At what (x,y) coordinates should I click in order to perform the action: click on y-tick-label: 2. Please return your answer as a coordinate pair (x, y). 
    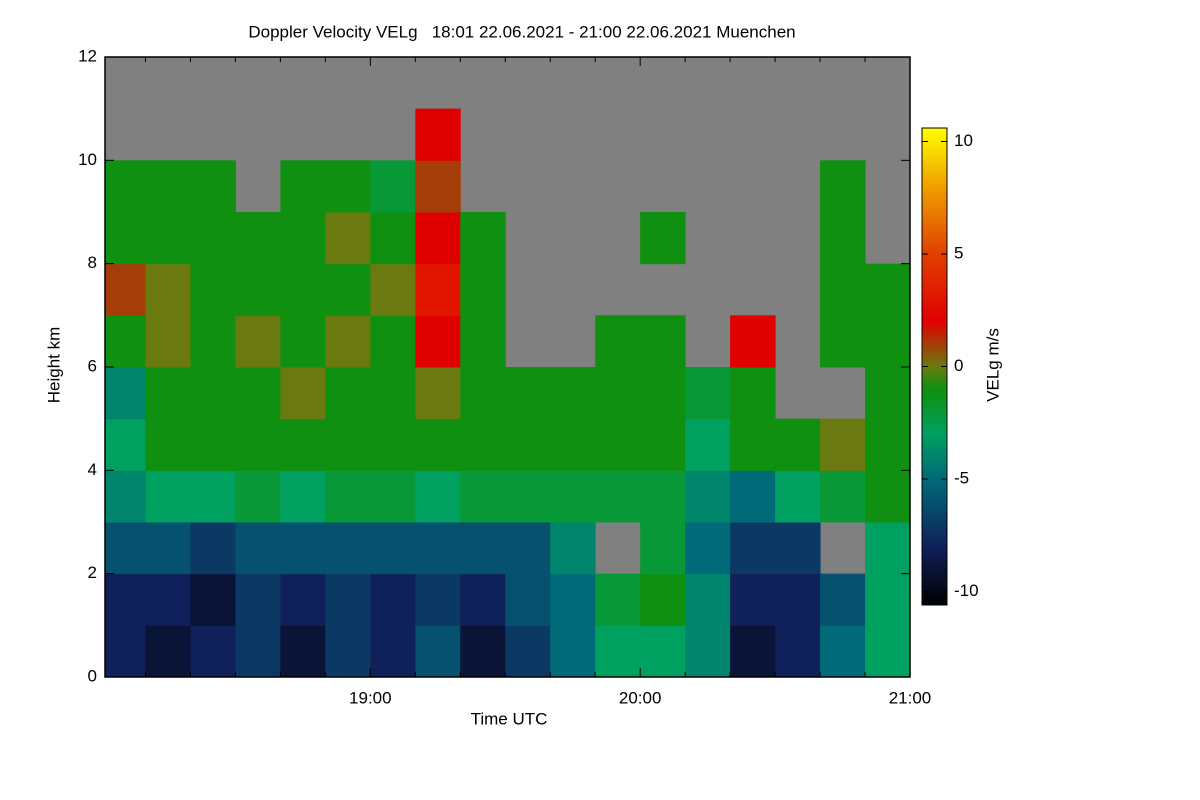
    Looking at the image, I should click on (92, 572).